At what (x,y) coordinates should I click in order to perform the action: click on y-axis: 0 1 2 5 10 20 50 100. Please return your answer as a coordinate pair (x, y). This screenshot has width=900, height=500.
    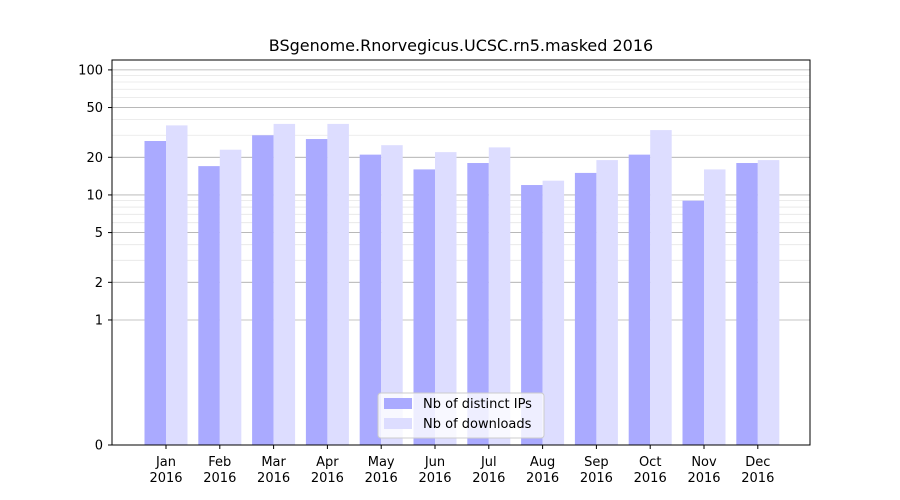
    Looking at the image, I should click on (95, 258).